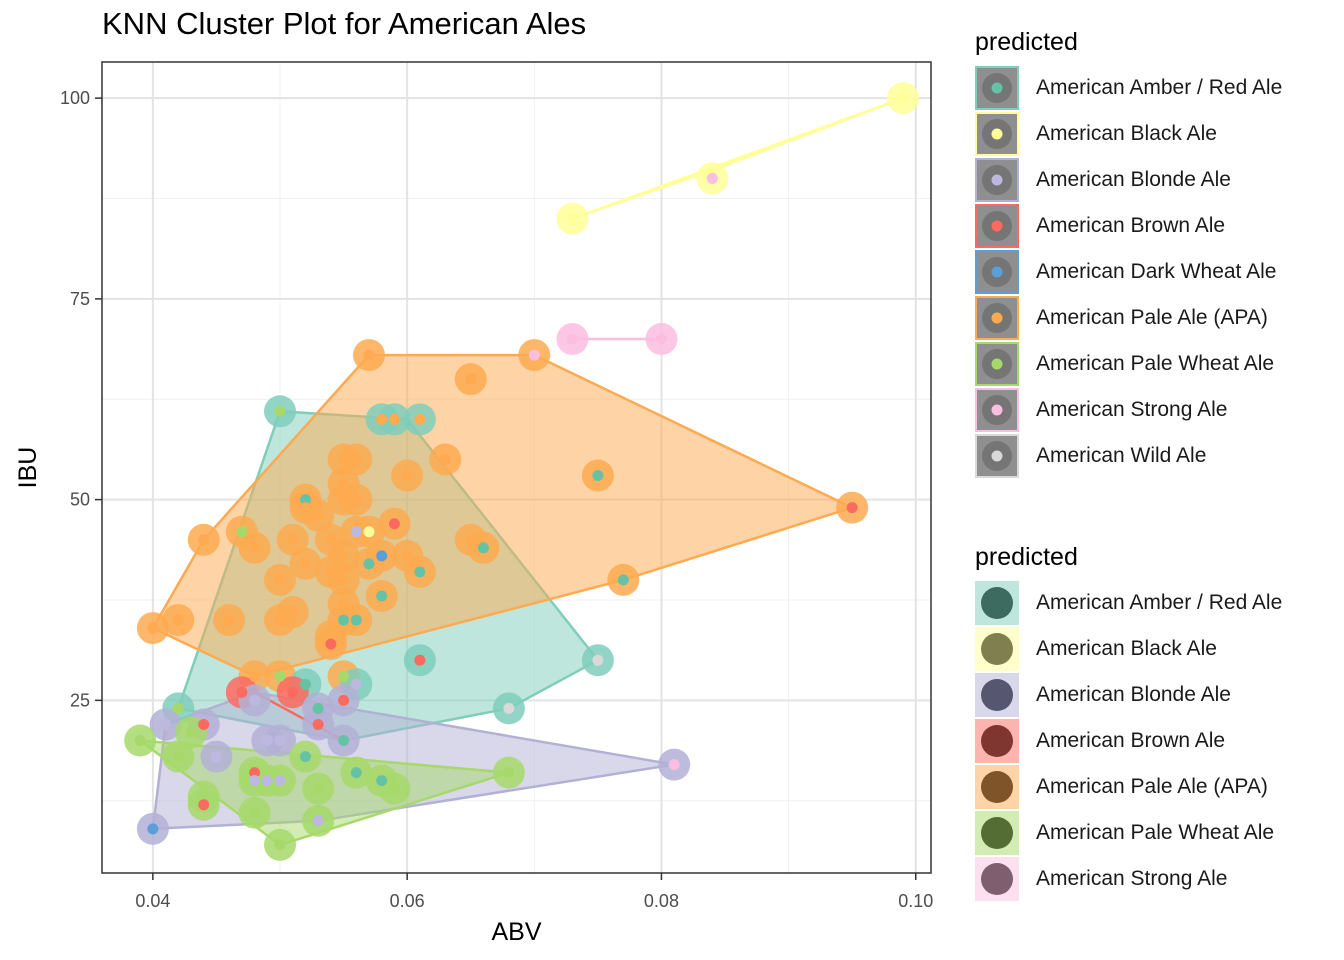  I want to click on chart-title: KNN Cluster Plot for American Ales, so click(344, 23).